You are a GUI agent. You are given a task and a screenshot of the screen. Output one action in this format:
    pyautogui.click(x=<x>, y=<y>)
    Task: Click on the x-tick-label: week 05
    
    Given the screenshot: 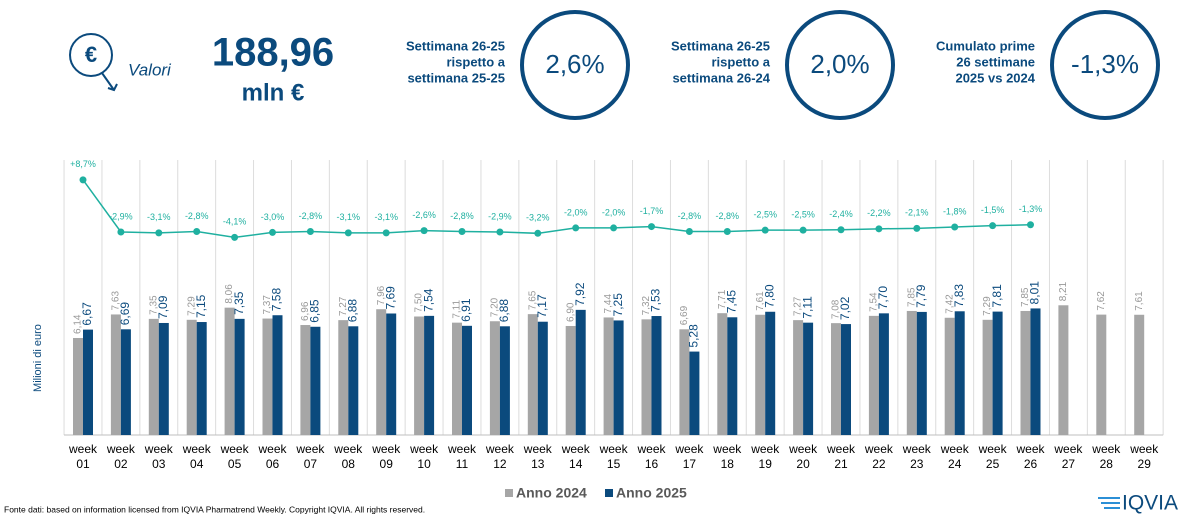 What is the action you would take?
    pyautogui.click(x=235, y=456)
    